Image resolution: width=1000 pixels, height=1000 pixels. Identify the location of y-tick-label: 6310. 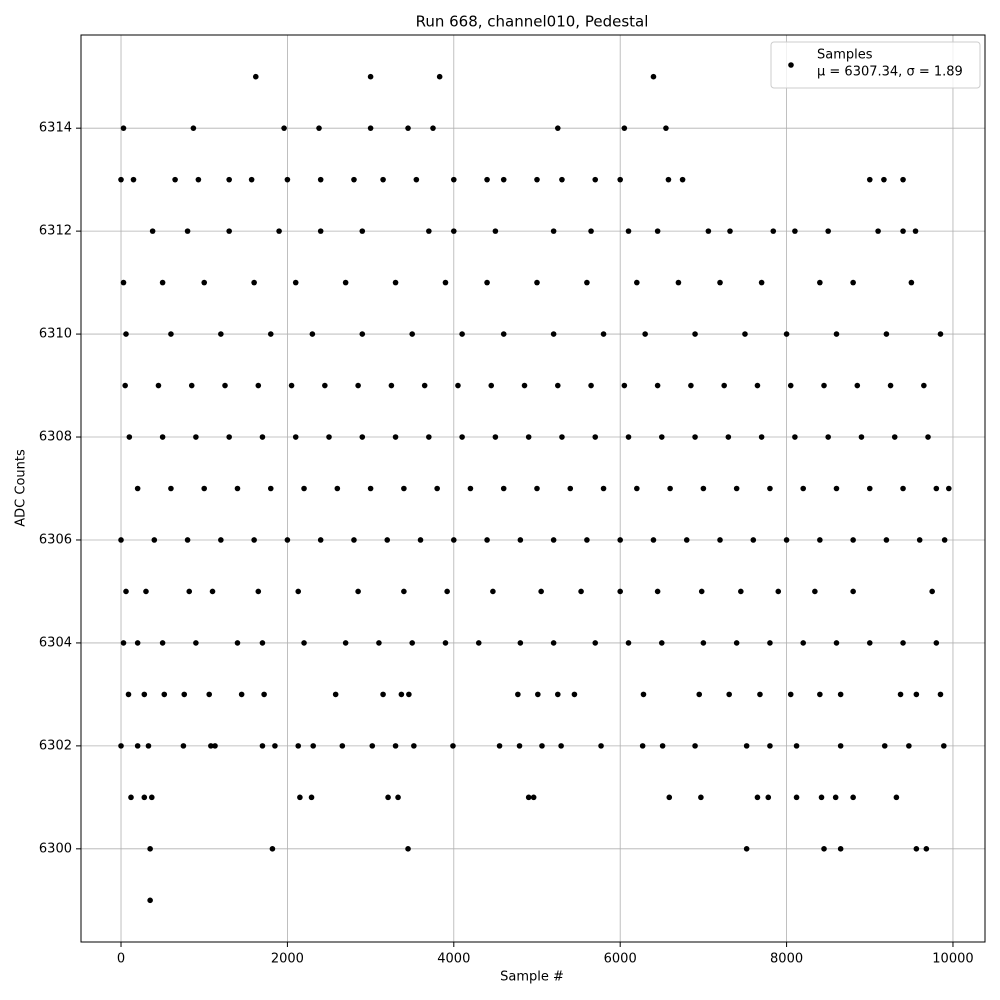
(55, 334).